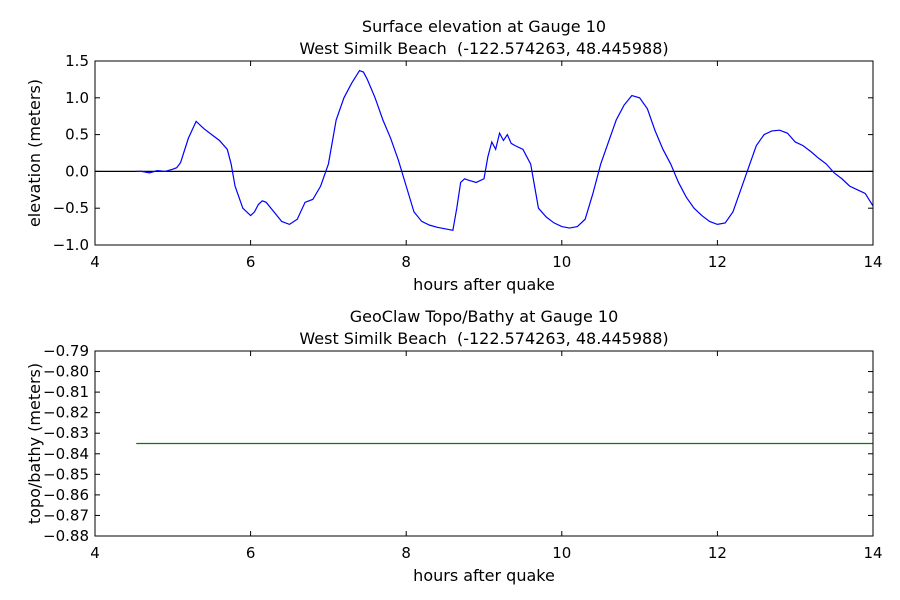 The width and height of the screenshot is (900, 600). What do you see at coordinates (34, 153) in the screenshot?
I see `y-axis-label: elevation (meters)` at bounding box center [34, 153].